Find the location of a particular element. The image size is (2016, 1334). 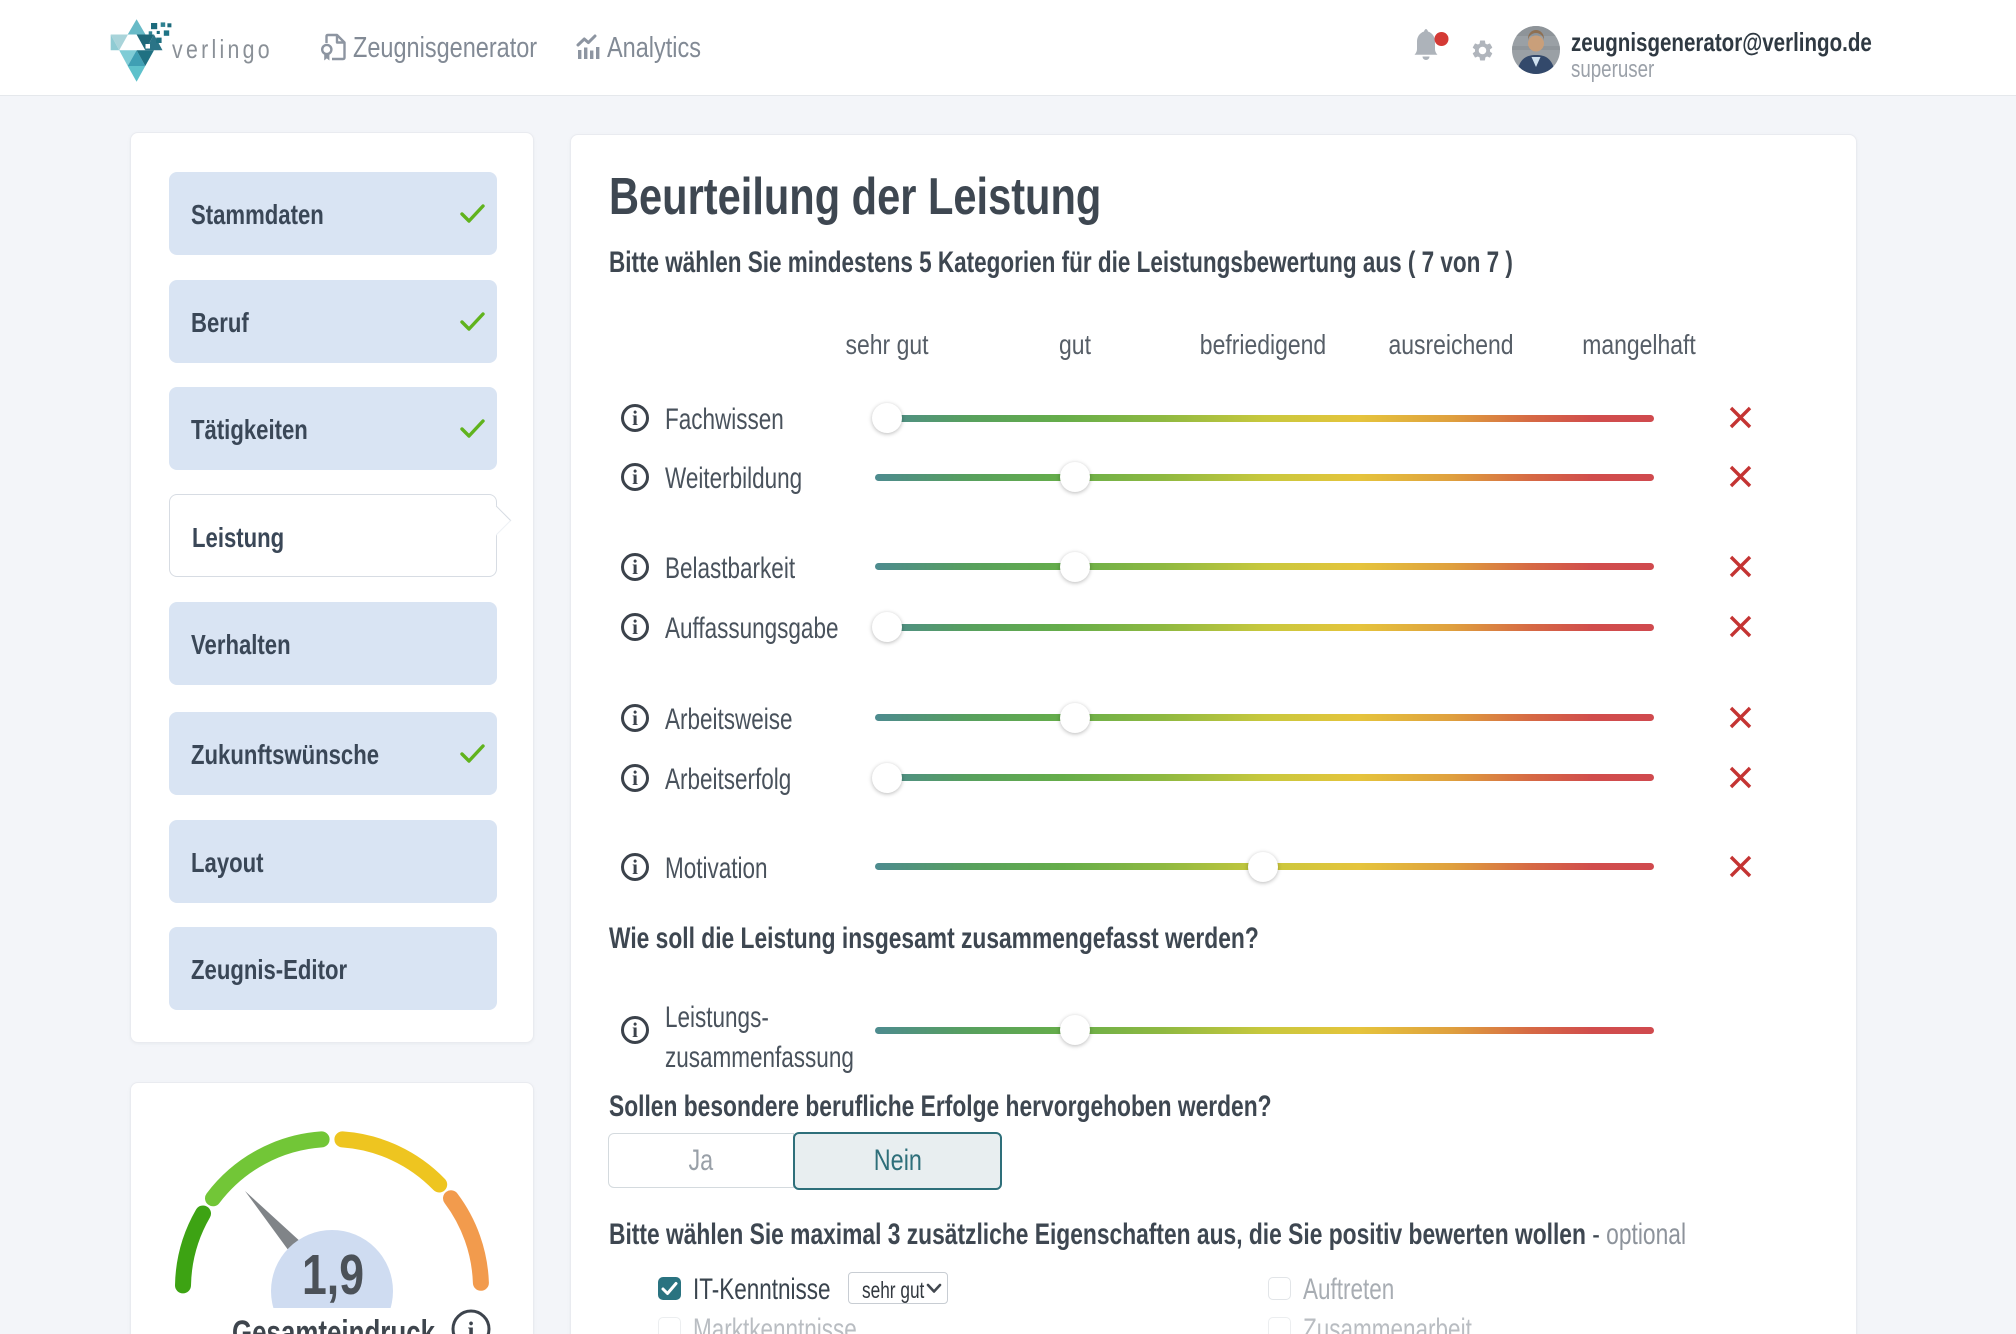

svg-text: Gesamteindruck is located at coordinates (333, 1324).